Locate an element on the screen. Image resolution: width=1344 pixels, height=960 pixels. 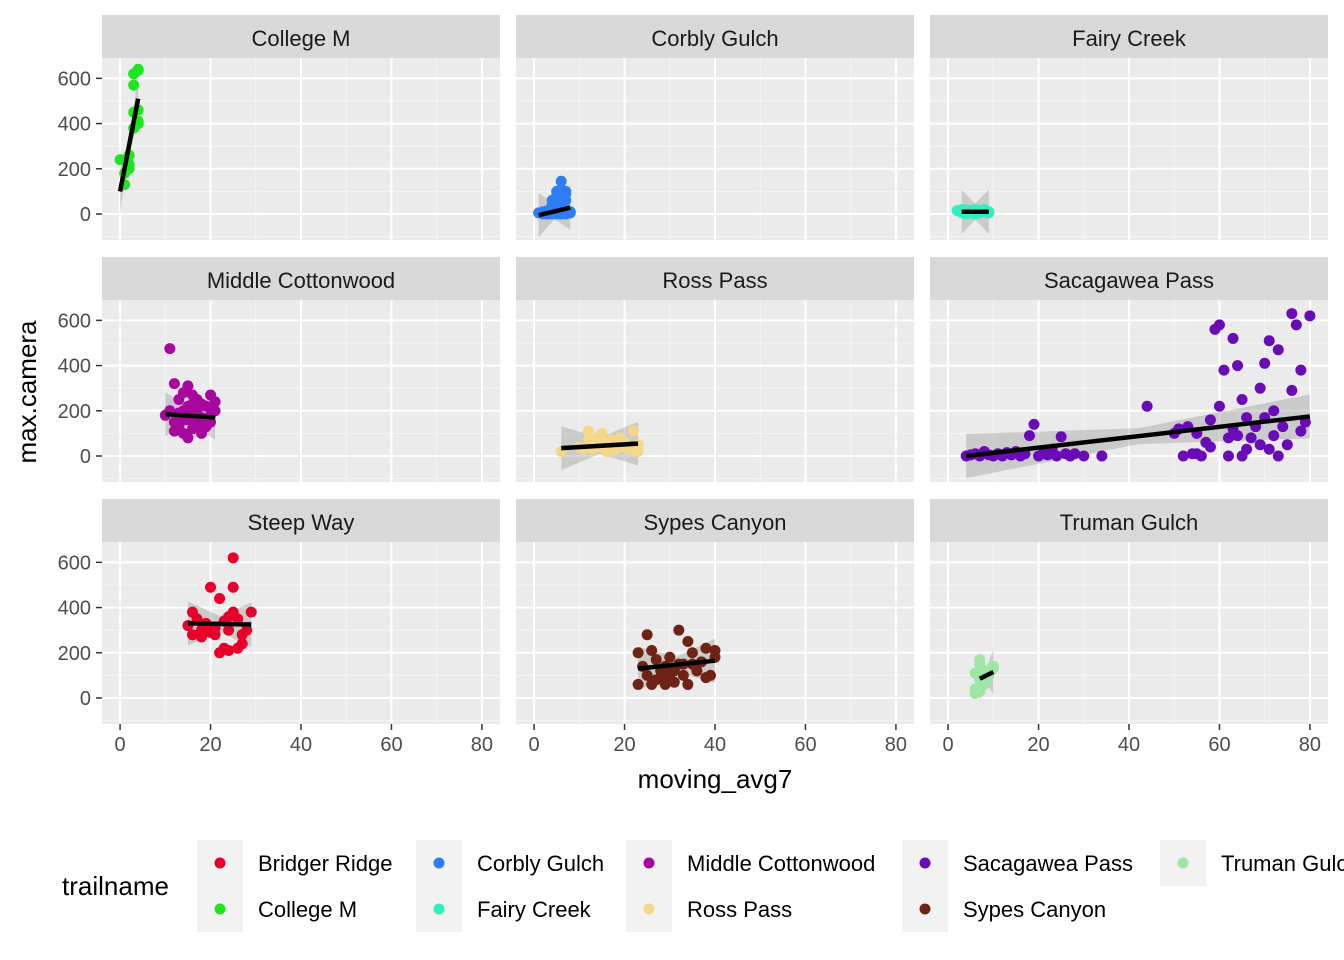
y-tick-label: 400 is located at coordinates (74, 367).